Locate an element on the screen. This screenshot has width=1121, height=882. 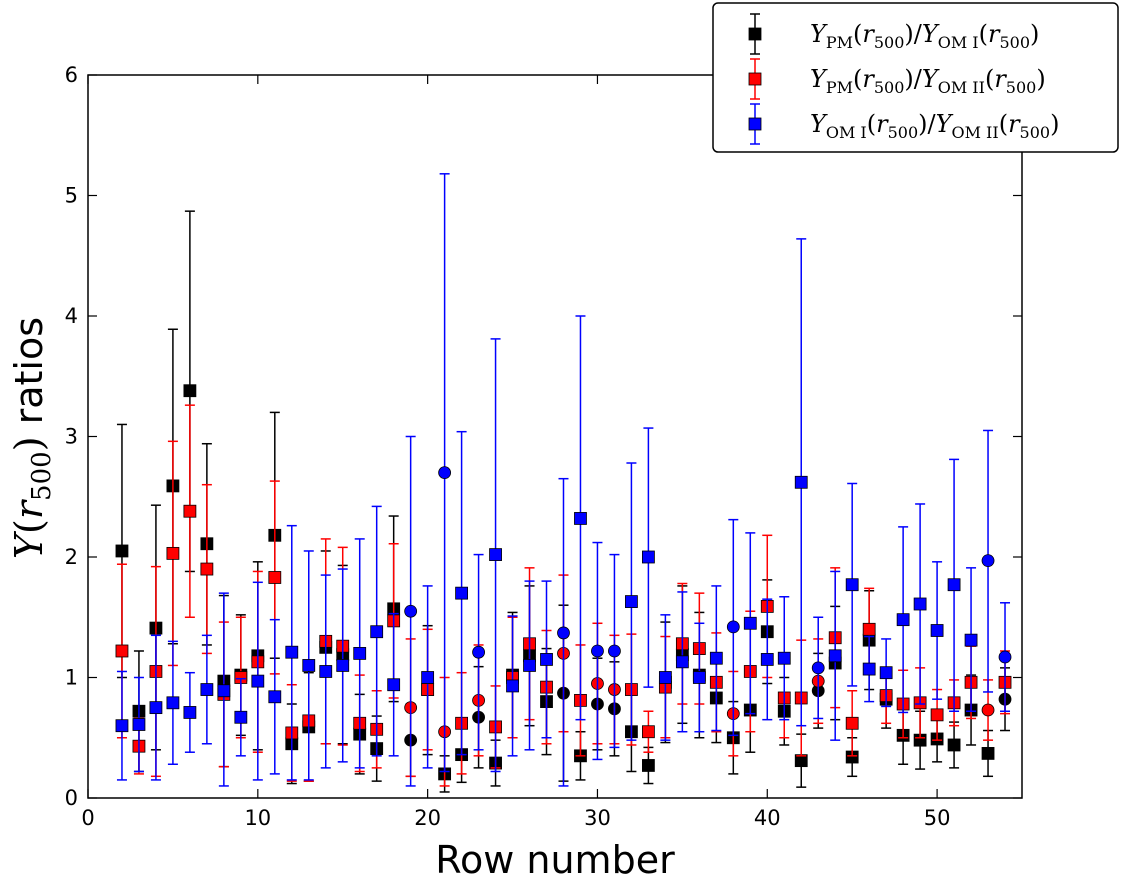
y-tick-label: 0 is located at coordinates (71, 798).